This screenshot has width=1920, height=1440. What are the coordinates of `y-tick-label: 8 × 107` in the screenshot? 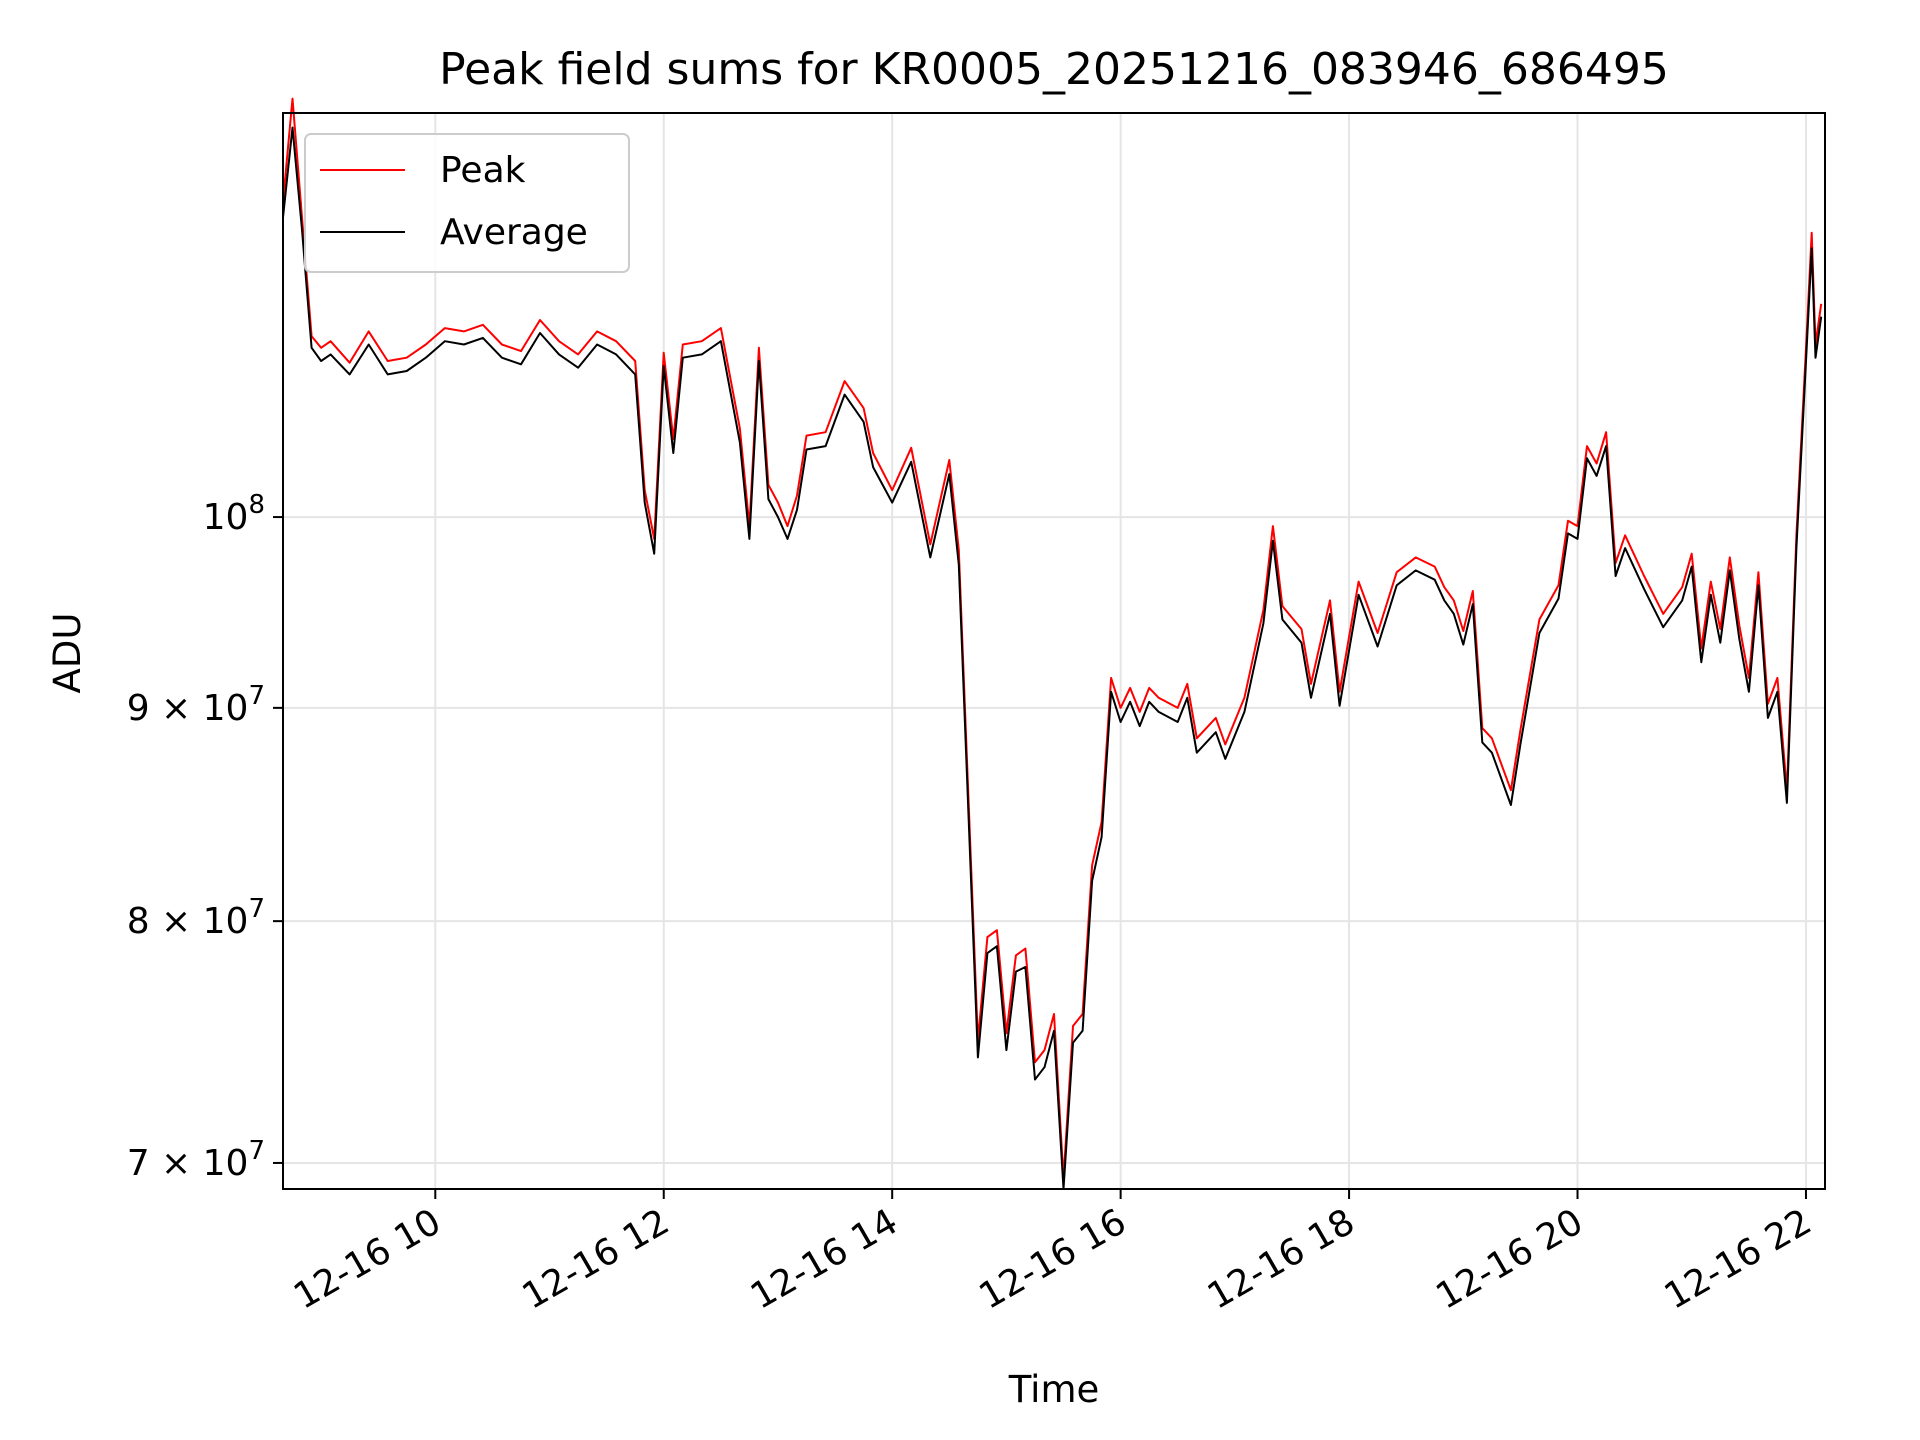 It's located at (196, 918).